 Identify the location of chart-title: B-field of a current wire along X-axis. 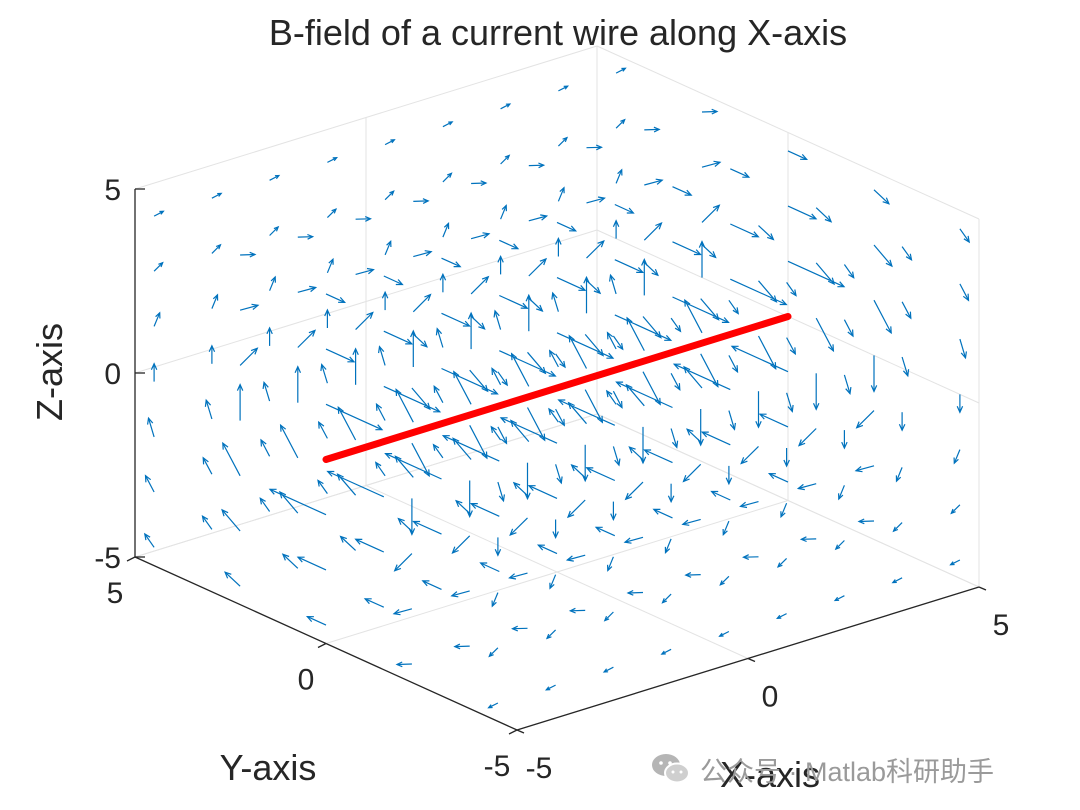
(558, 32).